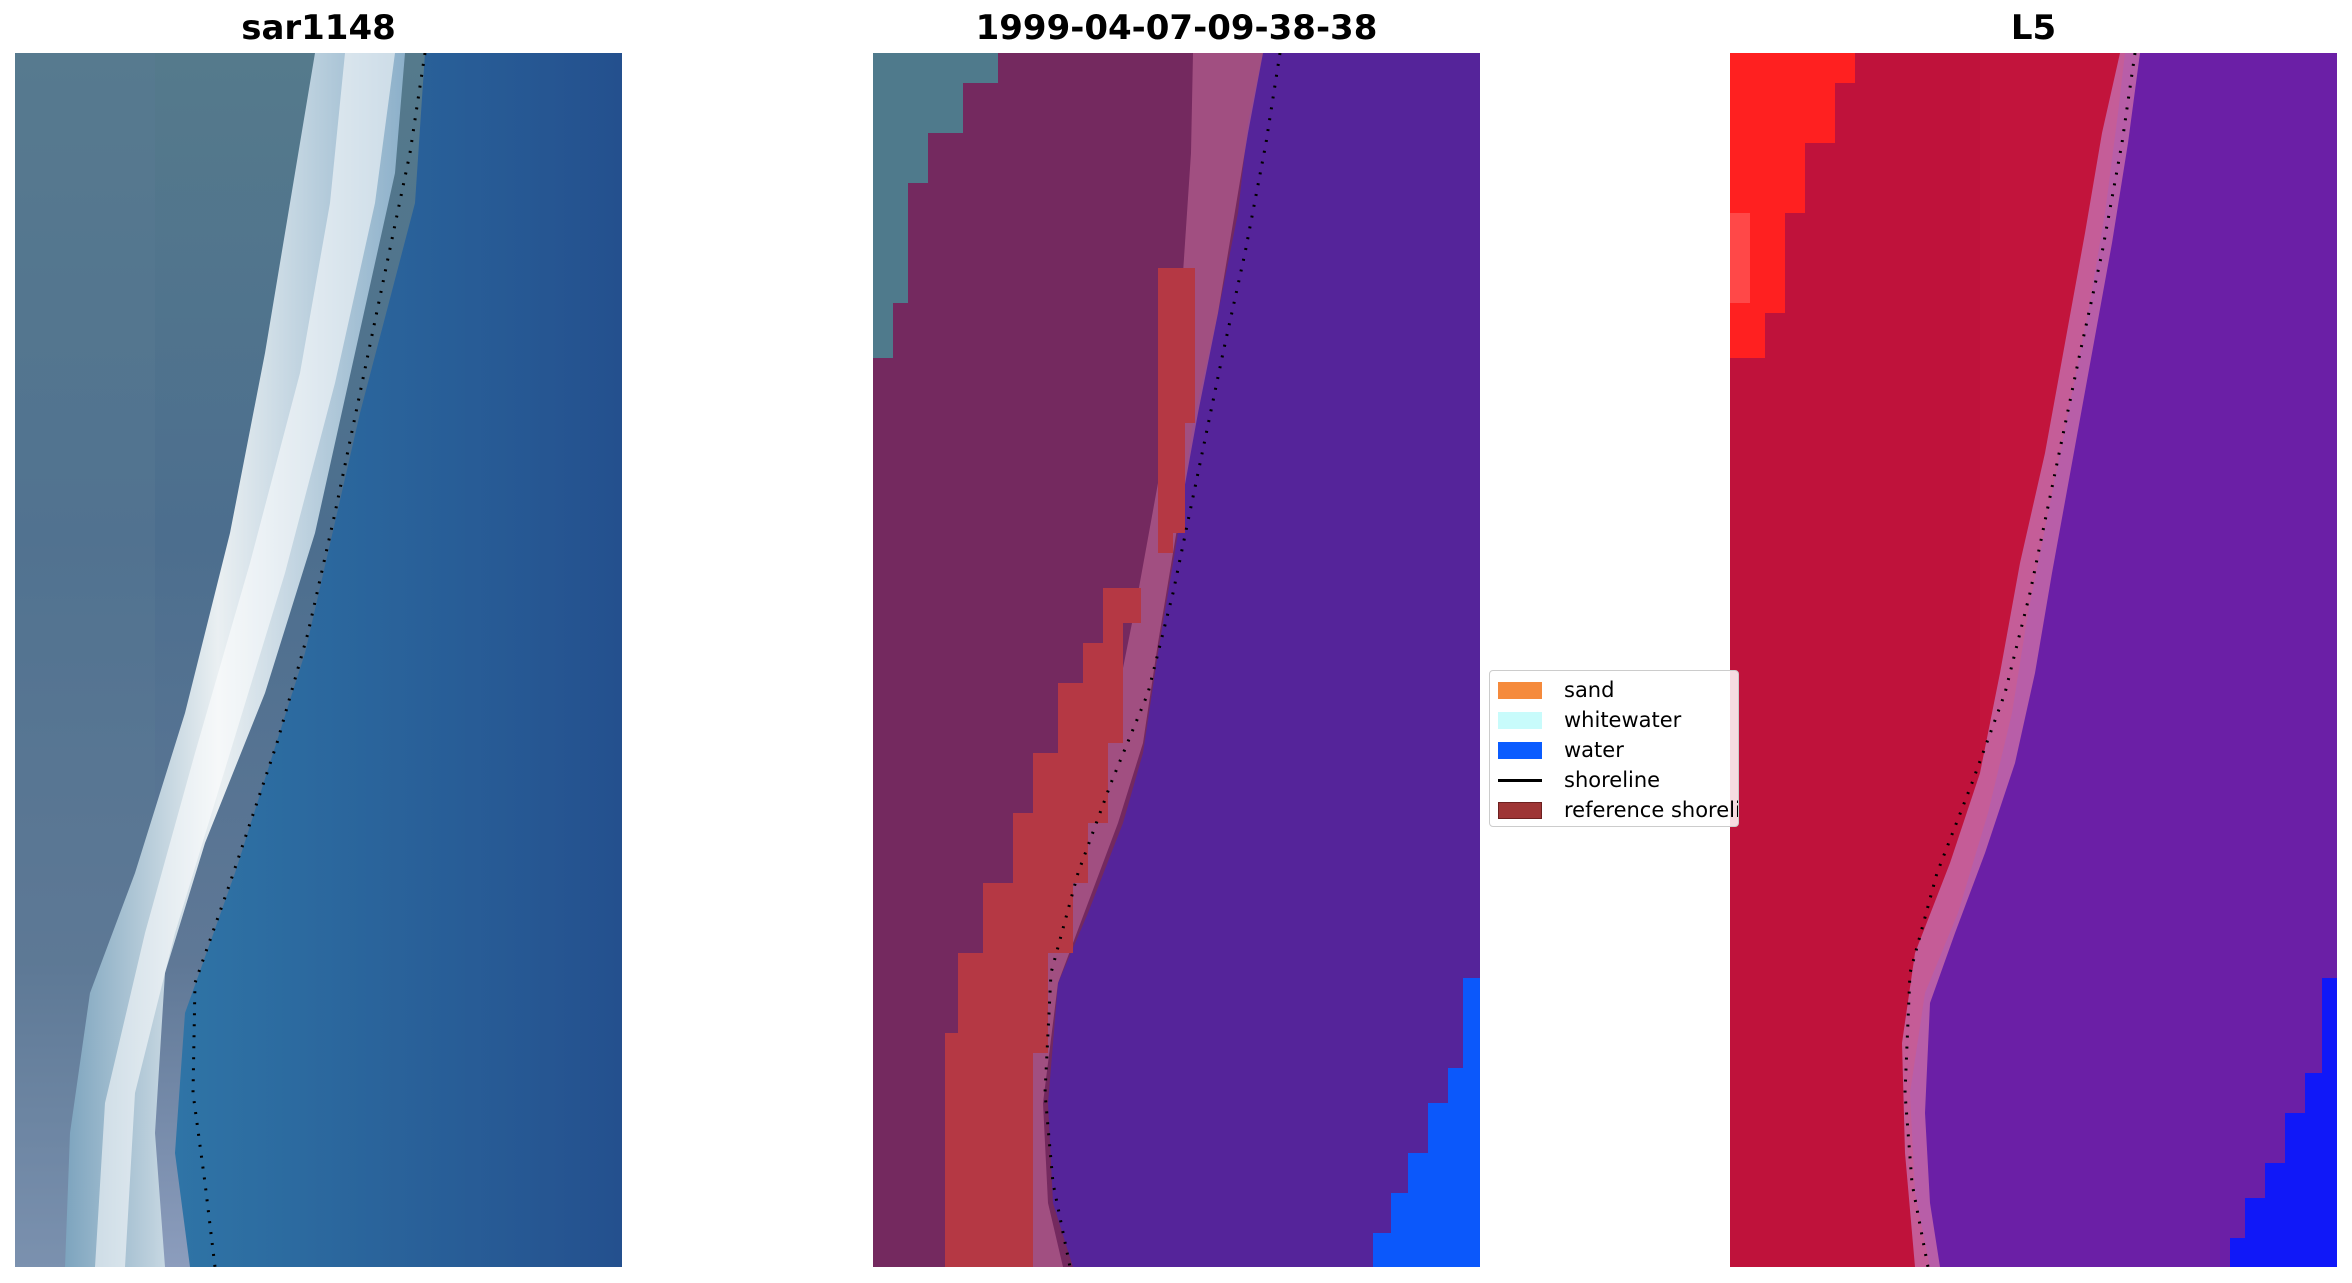  What do you see at coordinates (2283, 1122) in the screenshot?
I see `blue-region` at bounding box center [2283, 1122].